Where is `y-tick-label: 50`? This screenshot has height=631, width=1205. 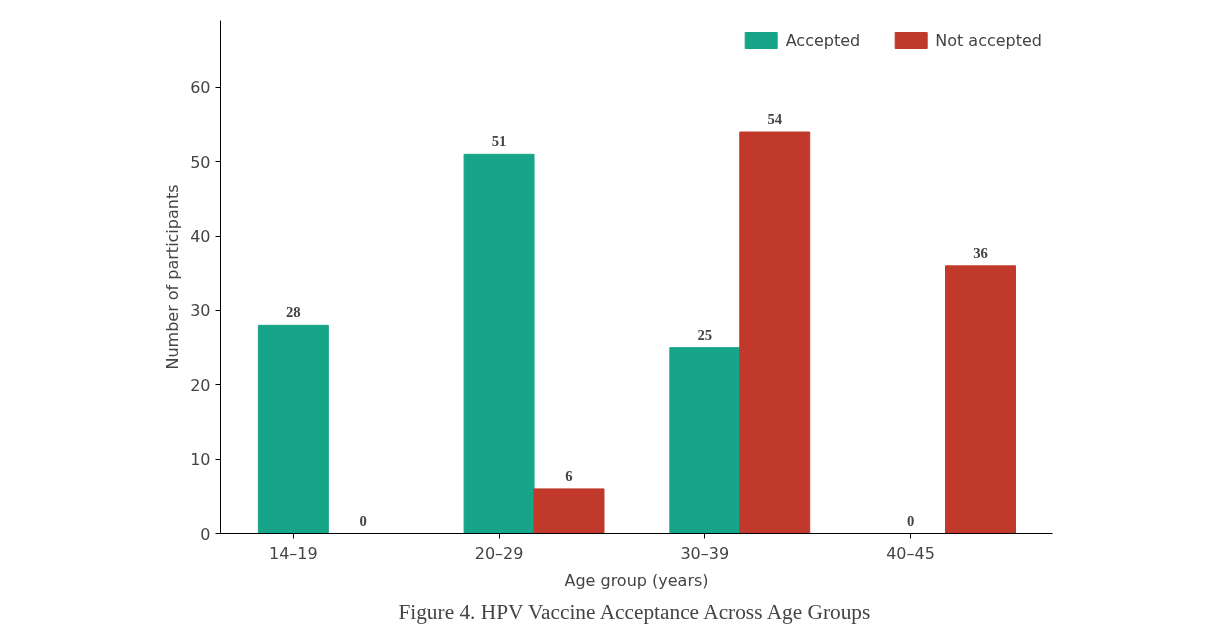
y-tick-label: 50 is located at coordinates (200, 162).